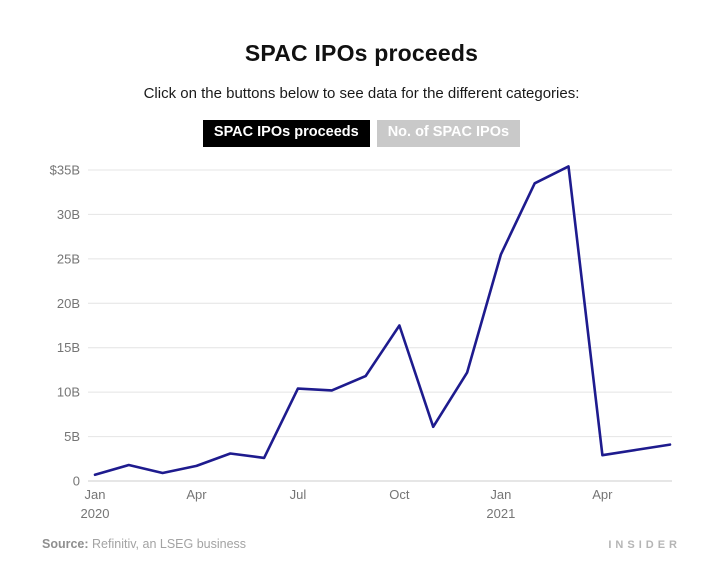  I want to click on y-tick-label: 20B, so click(68, 303).